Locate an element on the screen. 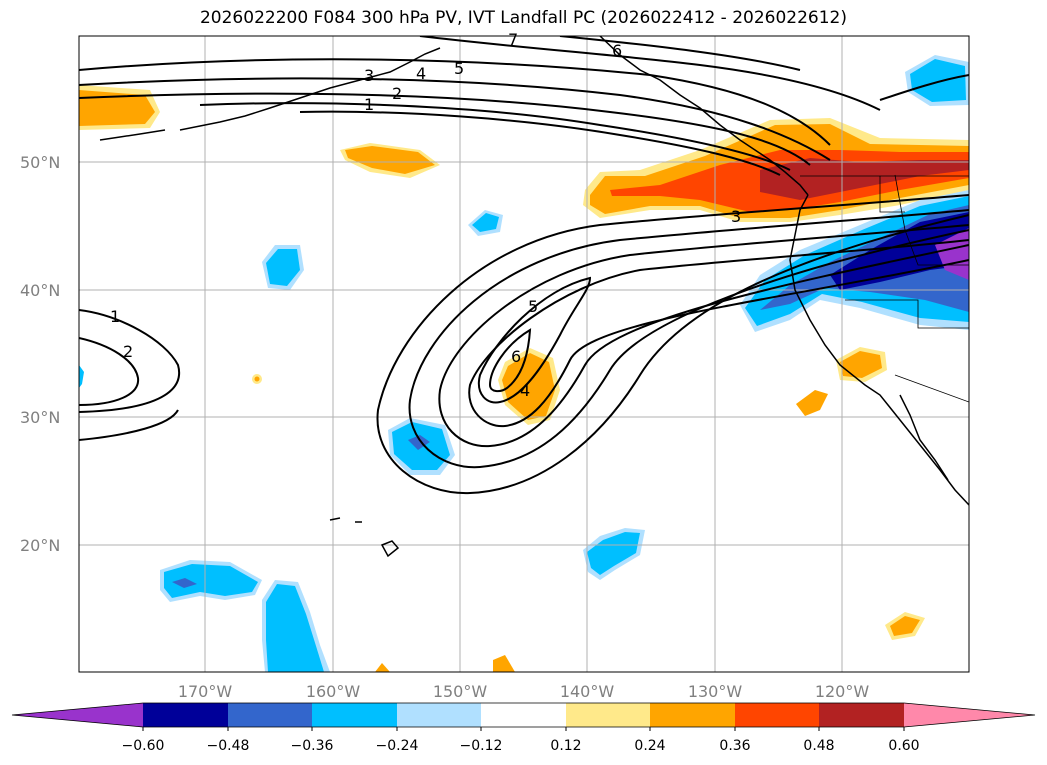  contour-label-1-west: 1 is located at coordinates (115, 316).